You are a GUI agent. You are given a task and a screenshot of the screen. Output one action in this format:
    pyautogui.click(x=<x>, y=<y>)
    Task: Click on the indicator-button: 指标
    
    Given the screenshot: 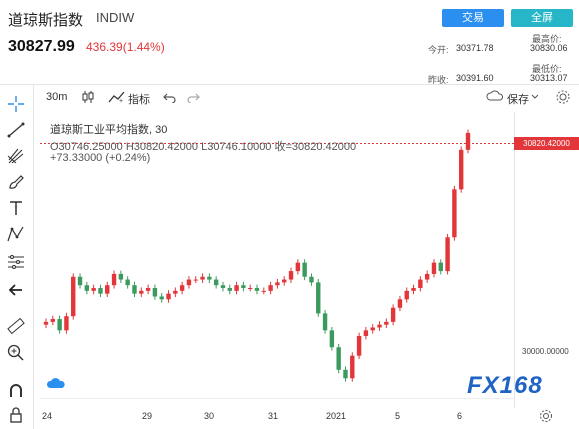 What is the action you would take?
    pyautogui.click(x=139, y=100)
    